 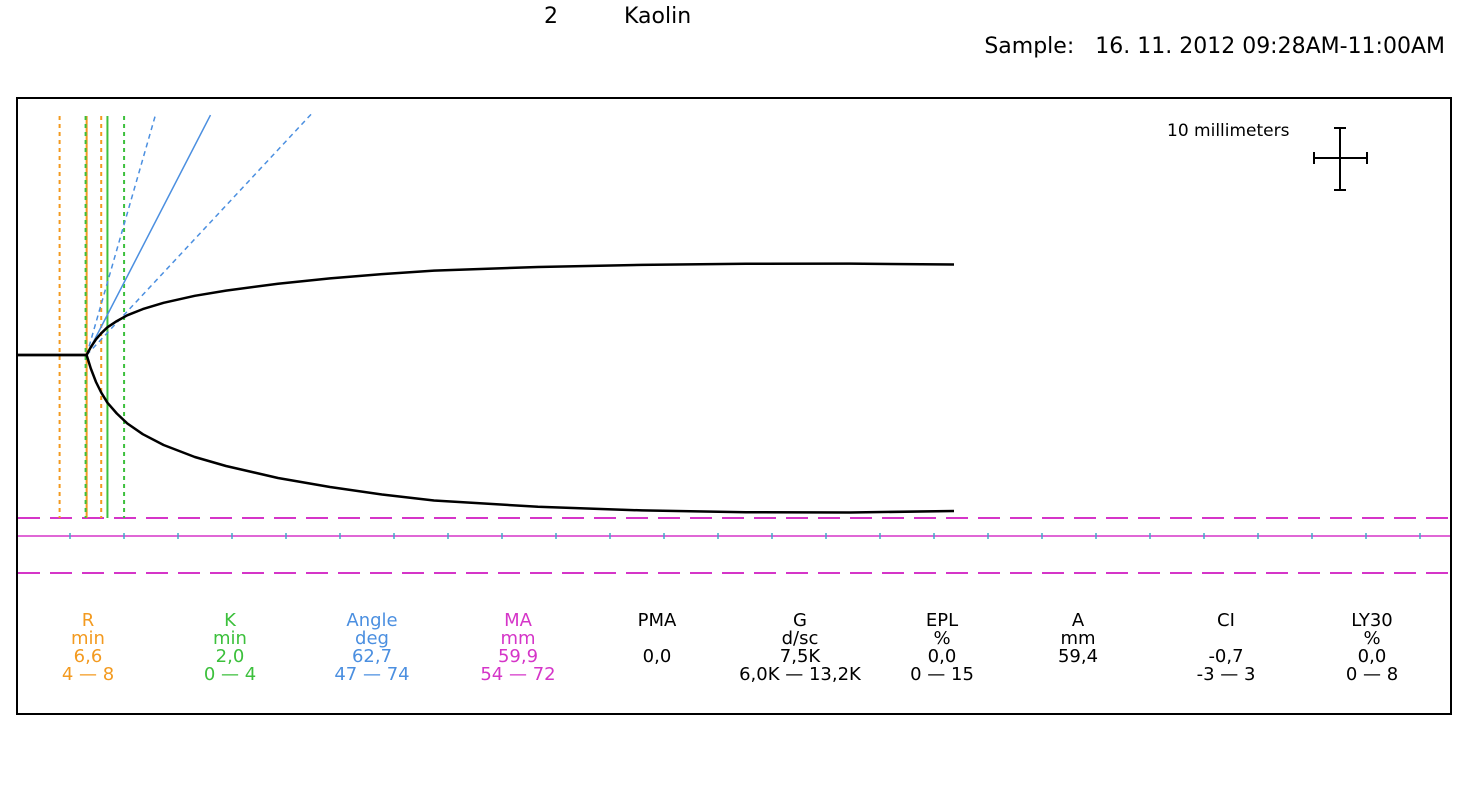 I want to click on param-unit: d/sc, so click(x=800, y=638).